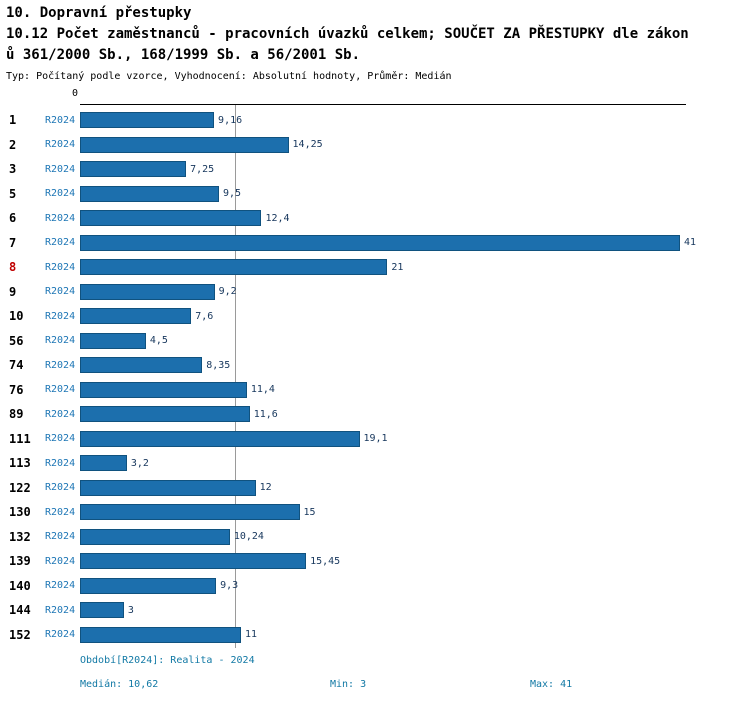 The width and height of the screenshot is (750, 702). I want to click on bar-value-label: 3, so click(130, 610).